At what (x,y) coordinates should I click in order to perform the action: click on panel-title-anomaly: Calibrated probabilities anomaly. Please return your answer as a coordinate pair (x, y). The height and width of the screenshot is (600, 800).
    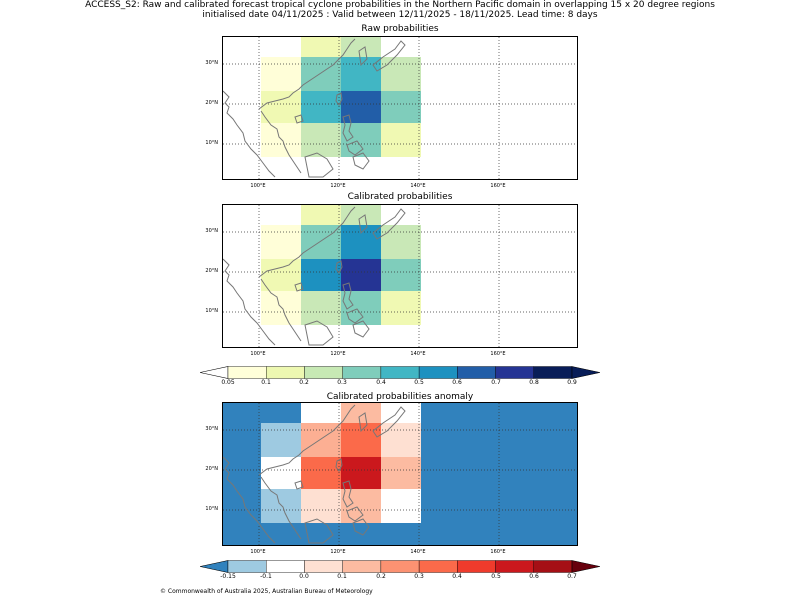
    Looking at the image, I should click on (400, 397).